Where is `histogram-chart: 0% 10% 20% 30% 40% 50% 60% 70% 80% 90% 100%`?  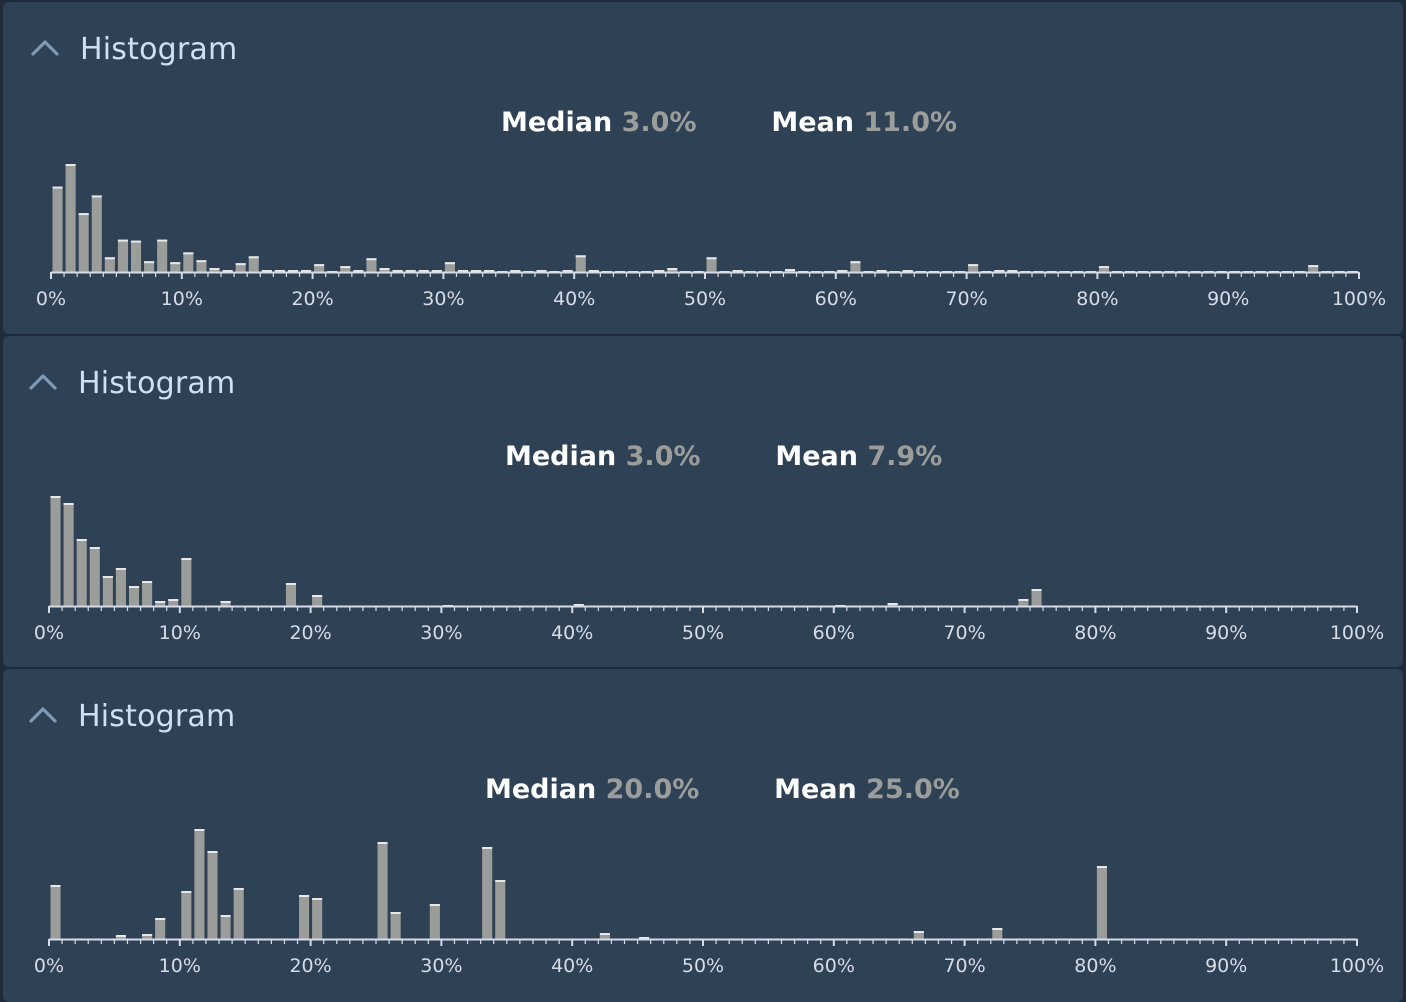
histogram-chart: 0% 10% 20% 30% 40% 50% 60% 70% 80% 90% 100% is located at coordinates (709, 903).